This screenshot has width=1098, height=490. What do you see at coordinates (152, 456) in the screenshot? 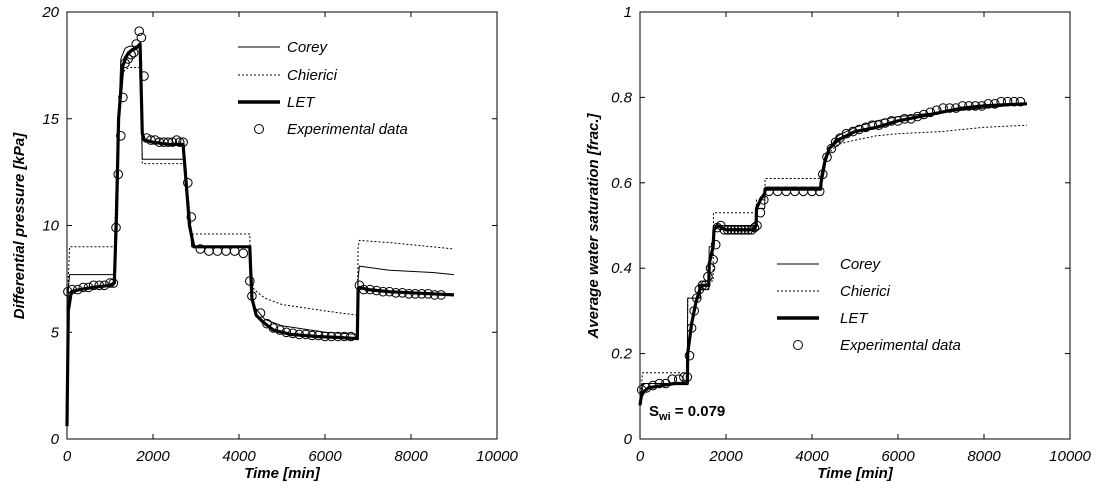
I see `x-tick-label: 2000` at bounding box center [152, 456].